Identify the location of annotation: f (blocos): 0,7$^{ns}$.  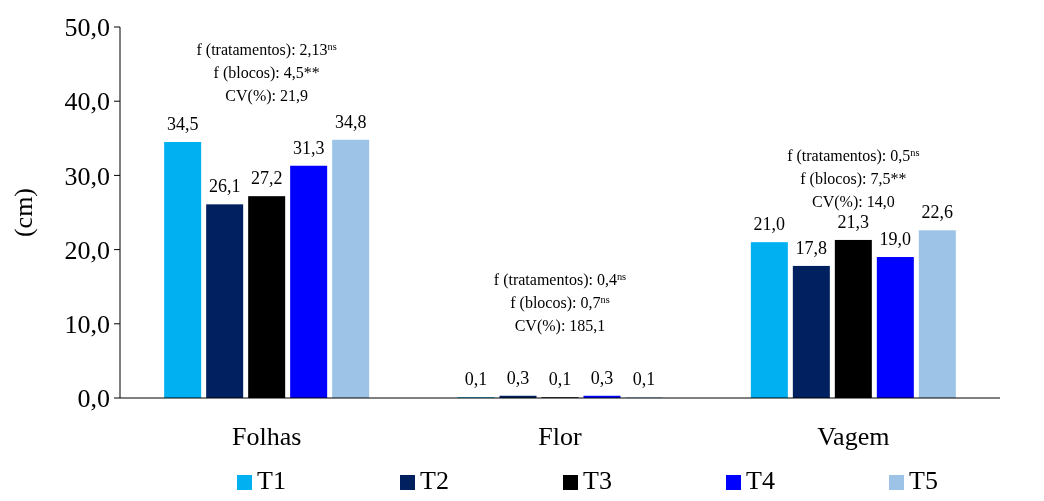
(560, 302).